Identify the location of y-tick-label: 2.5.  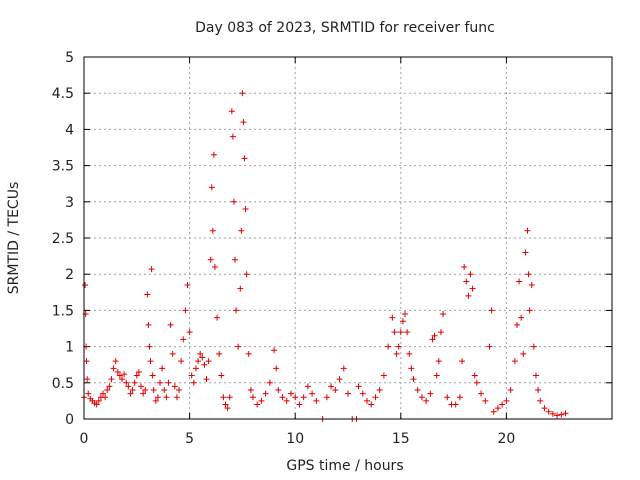
(63, 239).